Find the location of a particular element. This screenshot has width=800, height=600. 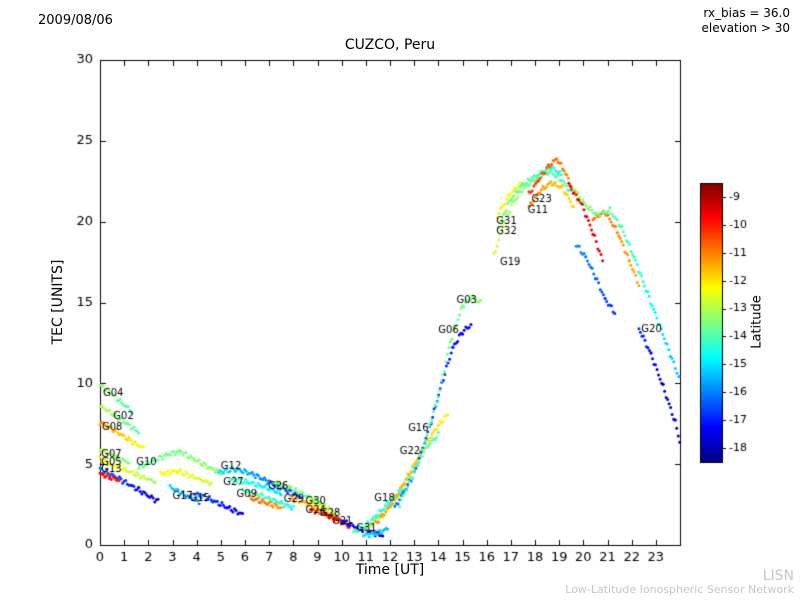

y-axis-label: TEC [UNITS] is located at coordinates (58, 302).